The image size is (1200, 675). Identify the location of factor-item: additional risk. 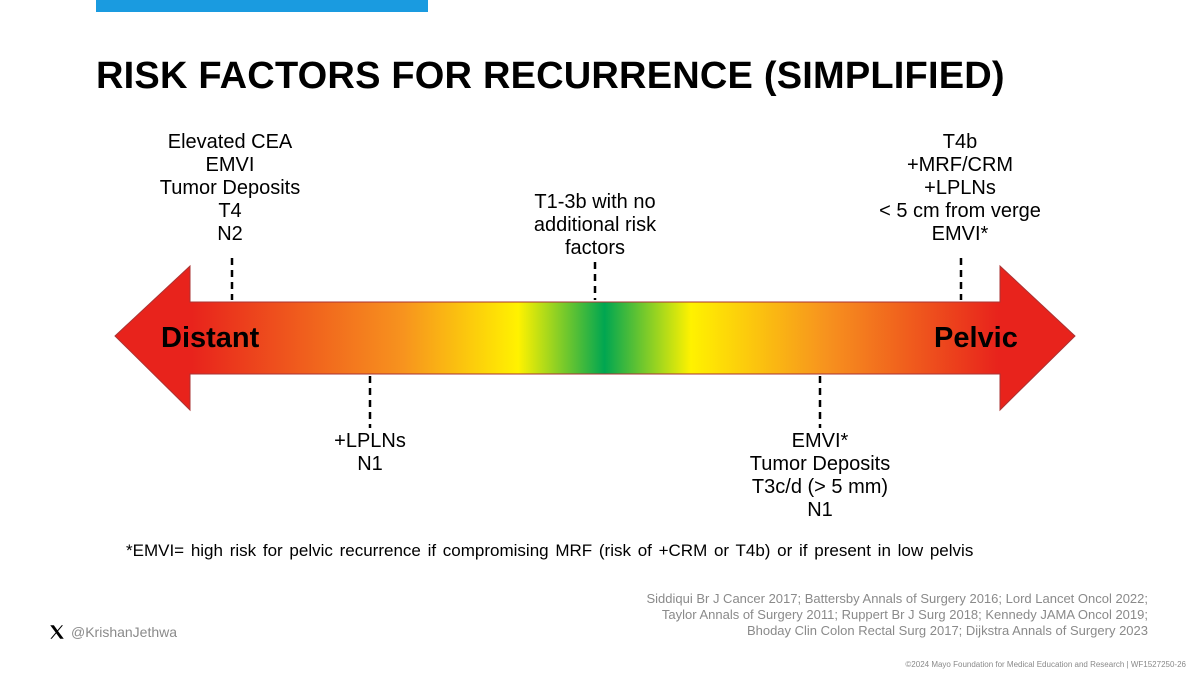
(595, 225).